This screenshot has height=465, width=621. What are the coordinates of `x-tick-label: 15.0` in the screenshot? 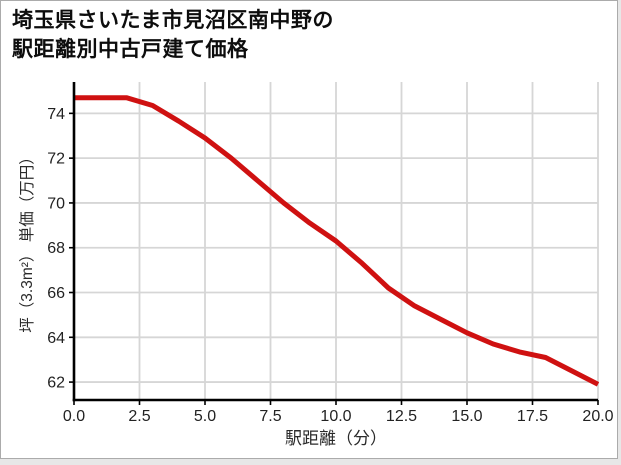 It's located at (466, 416).